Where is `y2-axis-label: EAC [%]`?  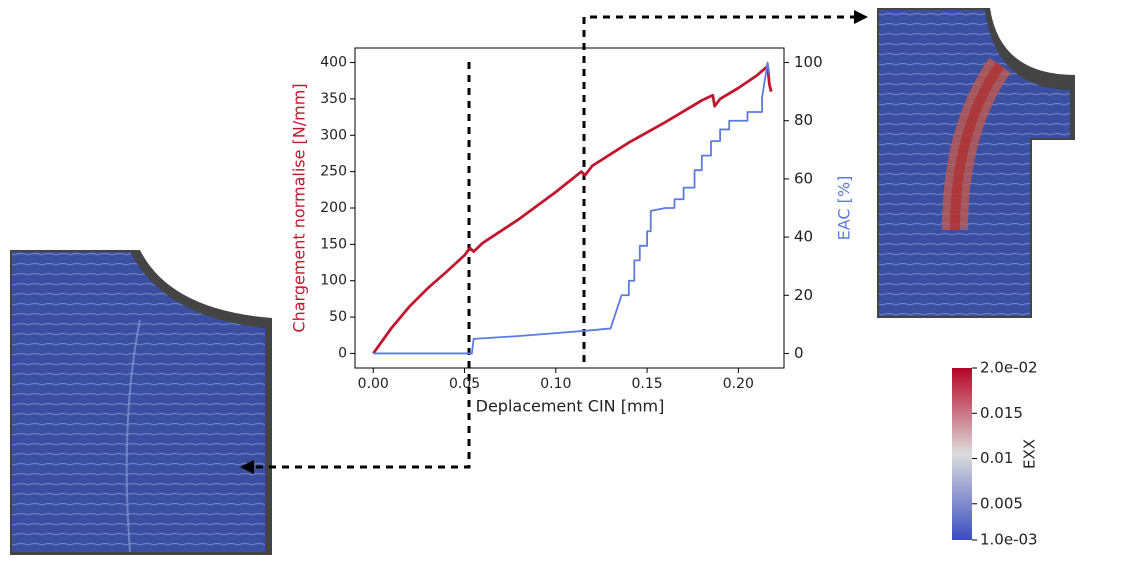
y2-axis-label: EAC [%] is located at coordinates (844, 208).